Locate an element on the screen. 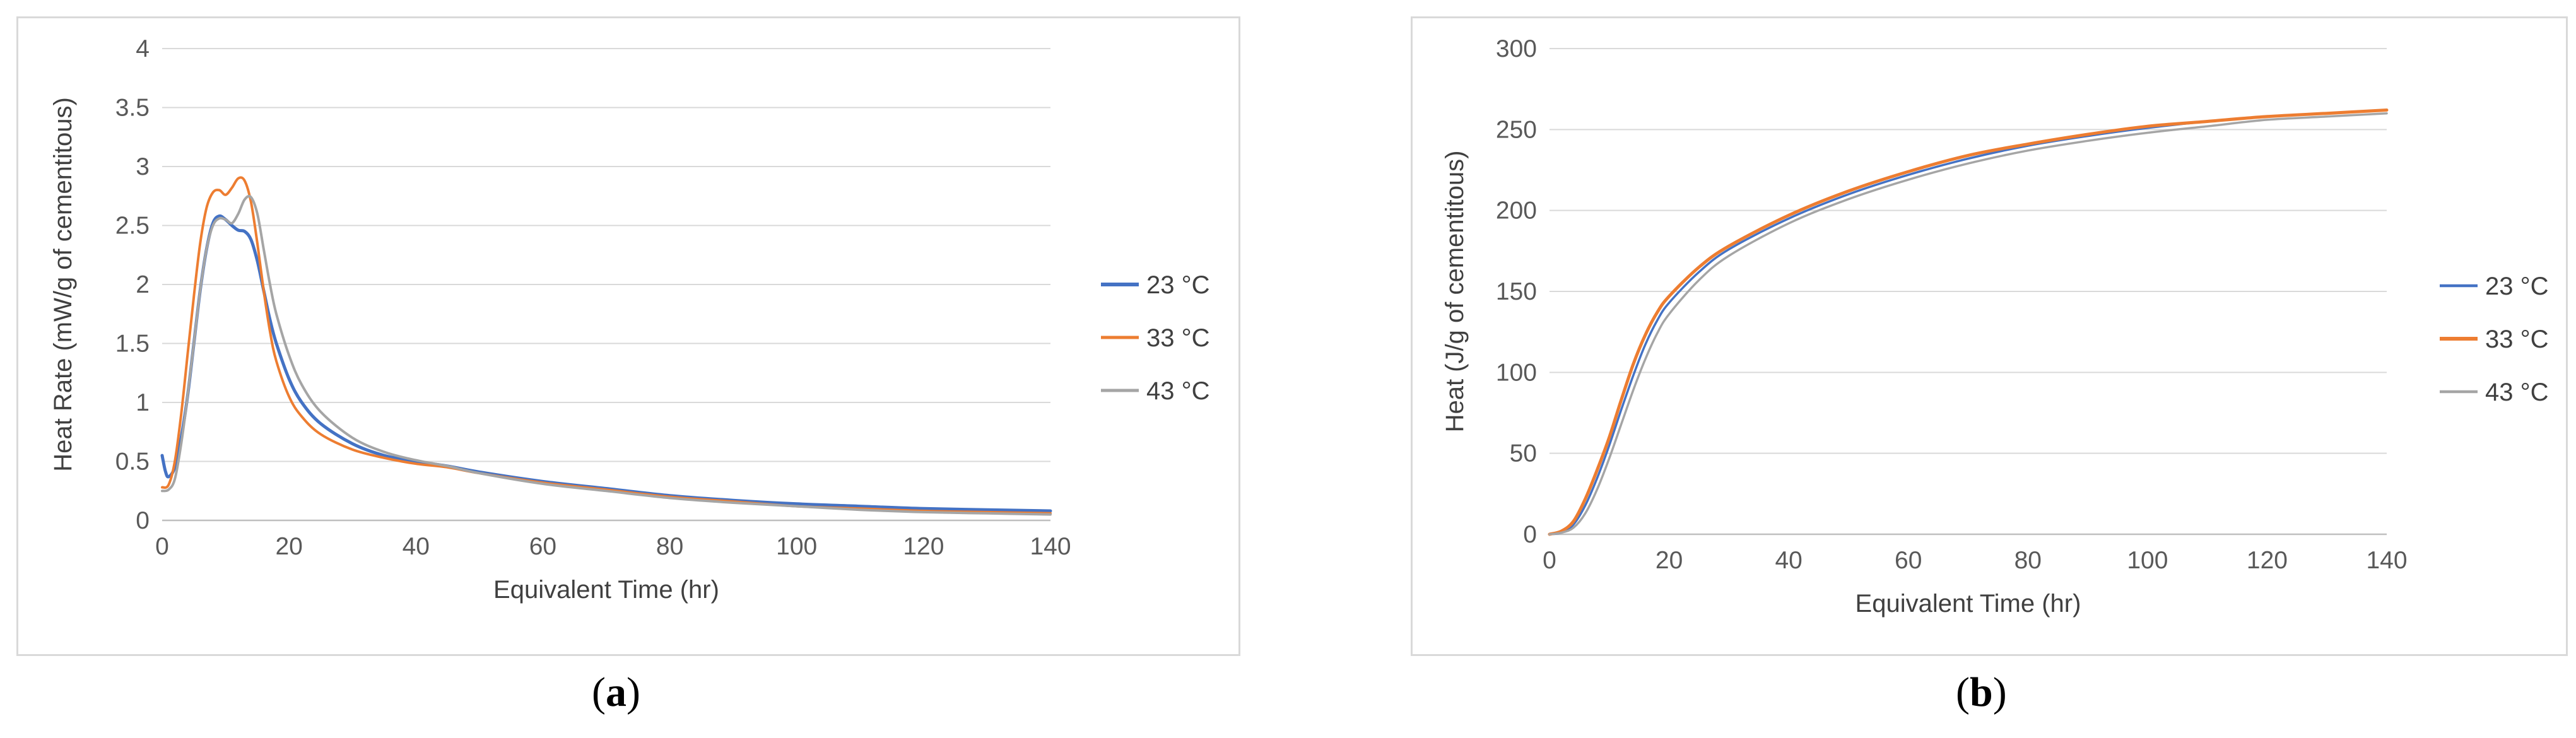 The width and height of the screenshot is (2576, 738). chart-b-xtick-label: 140 is located at coordinates (2386, 560).